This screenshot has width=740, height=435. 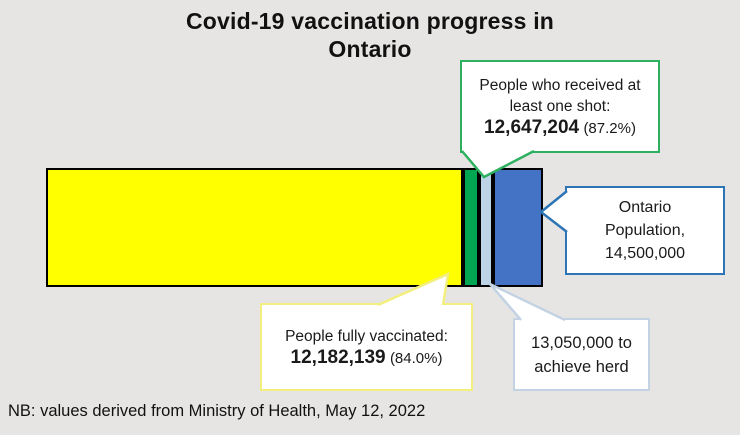 I want to click on fully-vaccinated-value: 12,182,139, so click(x=338, y=357).